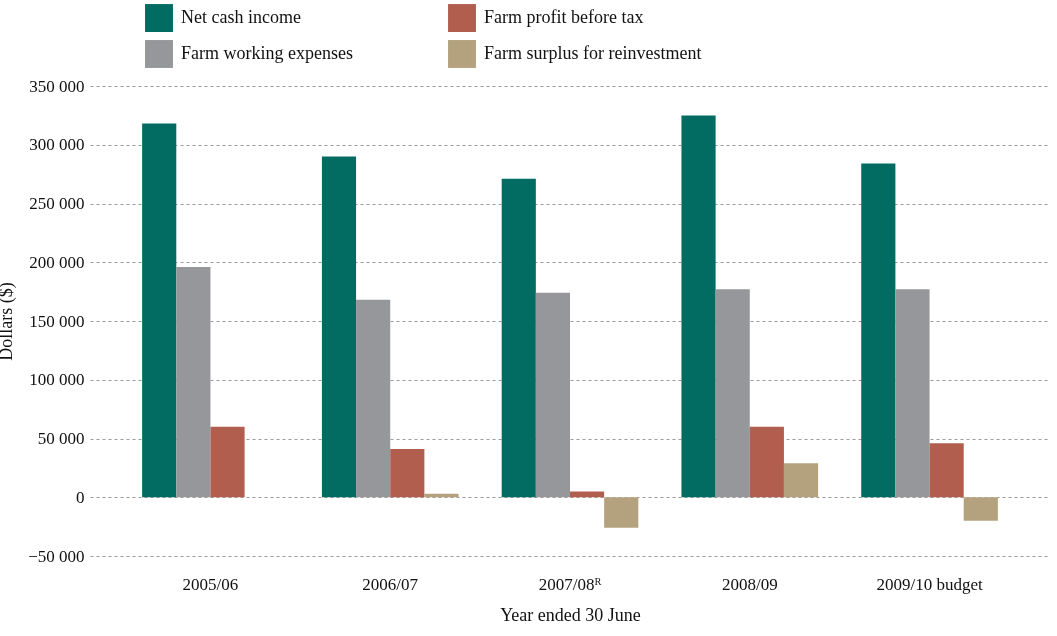  I want to click on y-tick-label: 350 000, so click(57, 86).